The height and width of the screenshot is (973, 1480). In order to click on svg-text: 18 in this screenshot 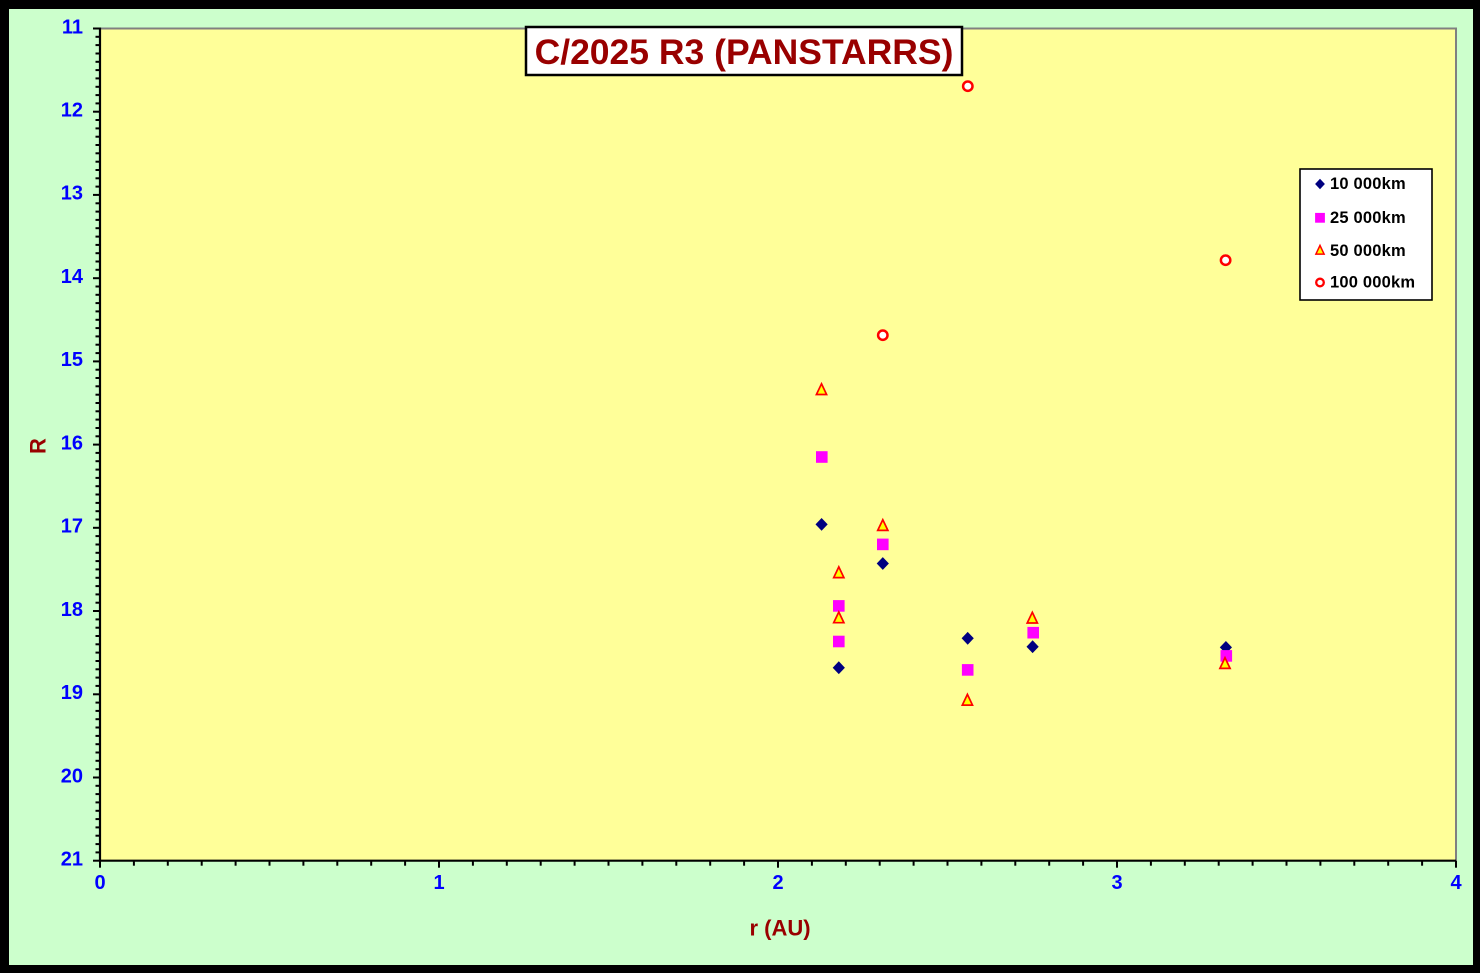, I will do `click(72, 610)`.